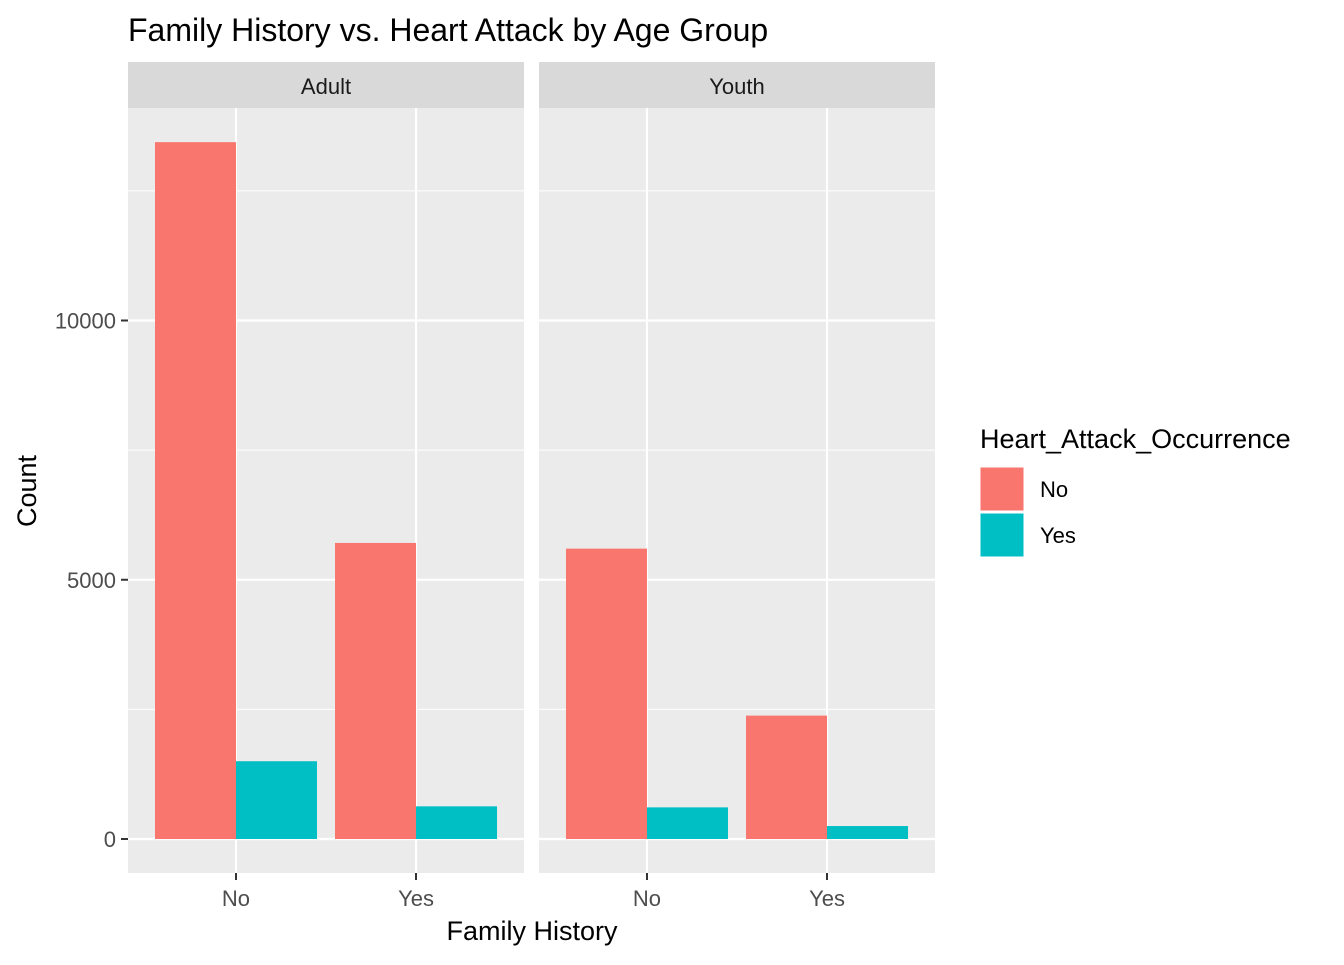 This screenshot has height=965, width=1344. Describe the element at coordinates (1002, 535) in the screenshot. I see `legend-key-yes` at that location.